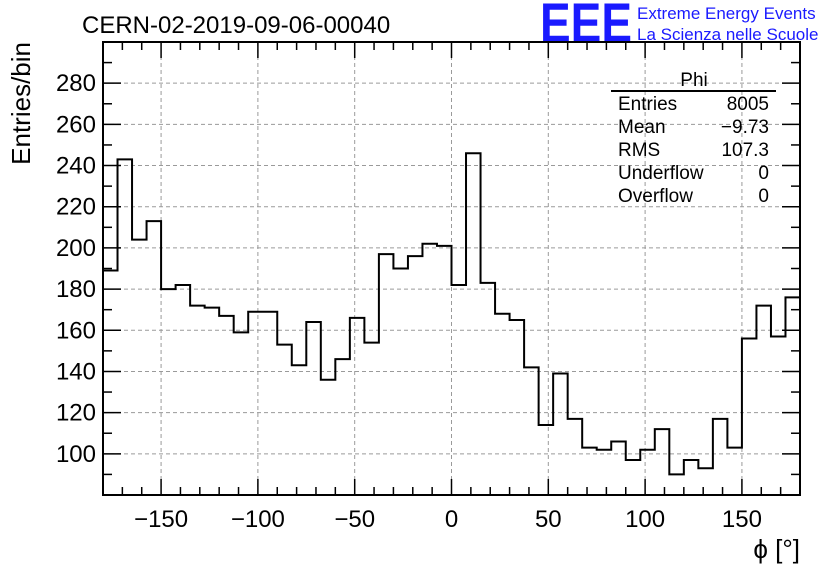 This screenshot has width=836, height=572. What do you see at coordinates (76, 413) in the screenshot?
I see `y-tick-label: 120` at bounding box center [76, 413].